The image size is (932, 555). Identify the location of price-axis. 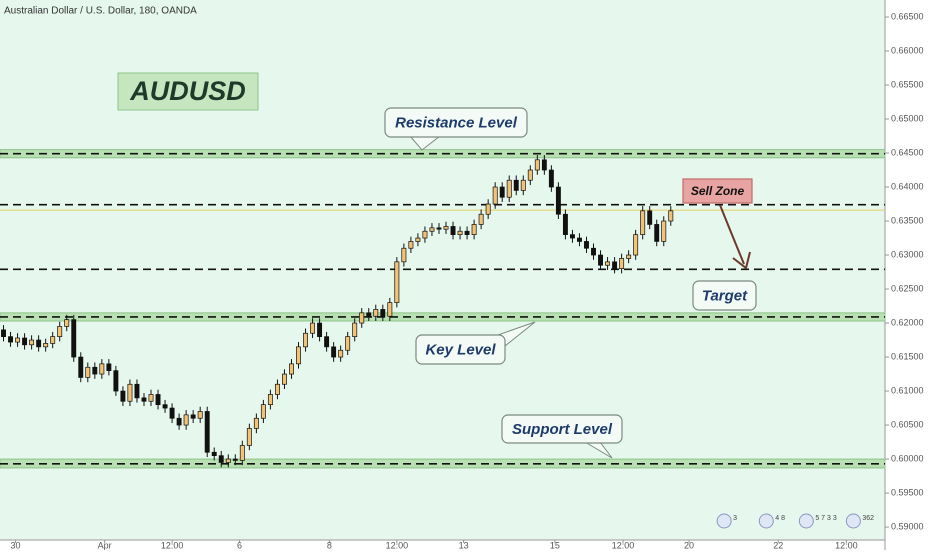
(908, 275).